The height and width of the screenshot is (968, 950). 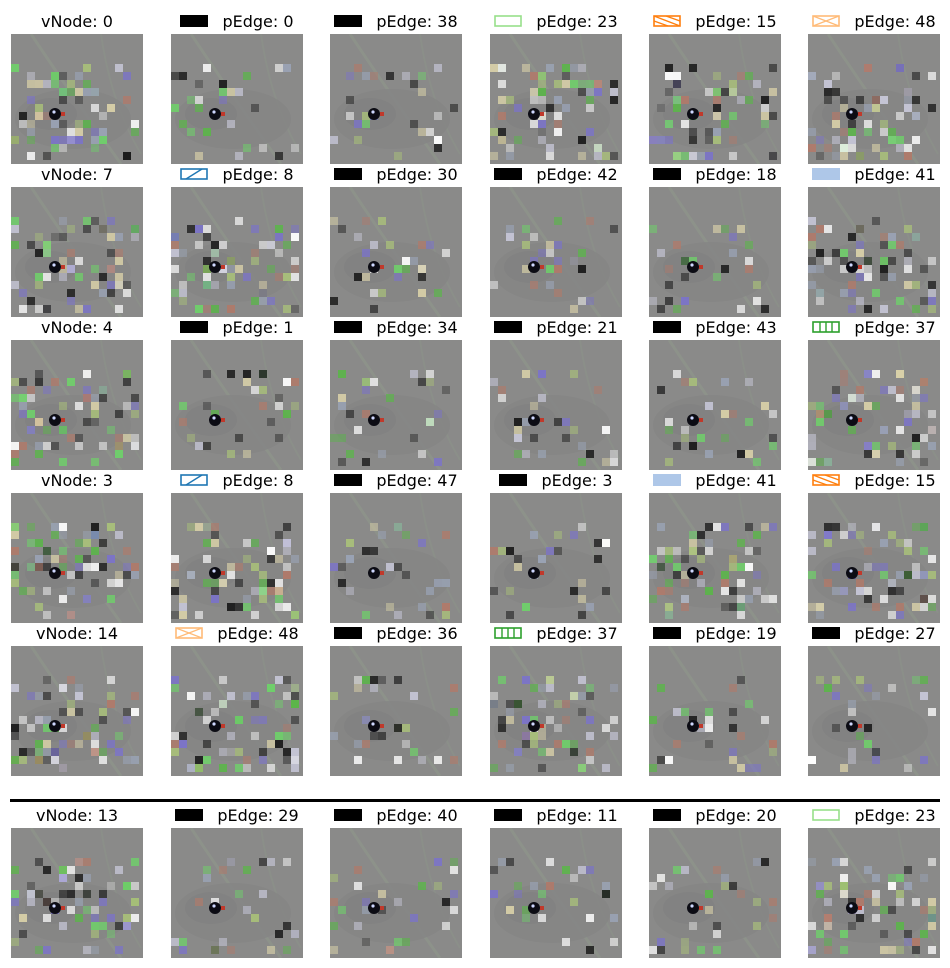 I want to click on pedge-panel: pEdge: 15, so click(x=715, y=88).